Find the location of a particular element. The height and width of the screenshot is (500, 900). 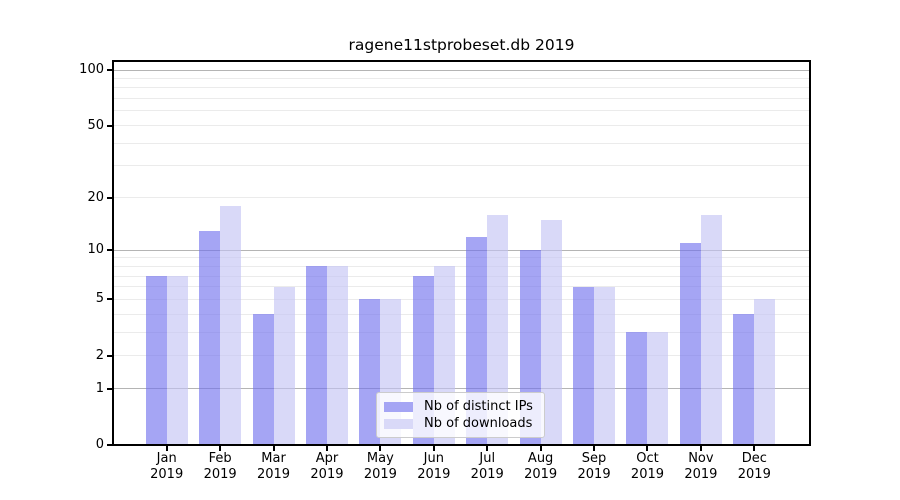

x-axis-tick-label: Nov 2019 is located at coordinates (701, 467).